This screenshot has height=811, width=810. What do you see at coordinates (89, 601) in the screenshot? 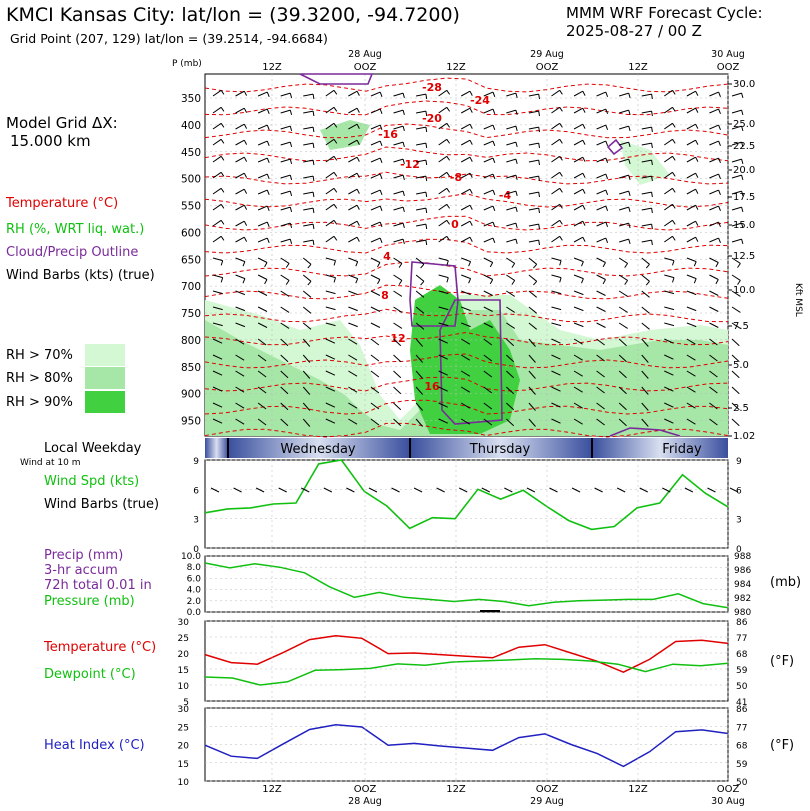
I see `pressure-label: Pressure (mb)` at bounding box center [89, 601].